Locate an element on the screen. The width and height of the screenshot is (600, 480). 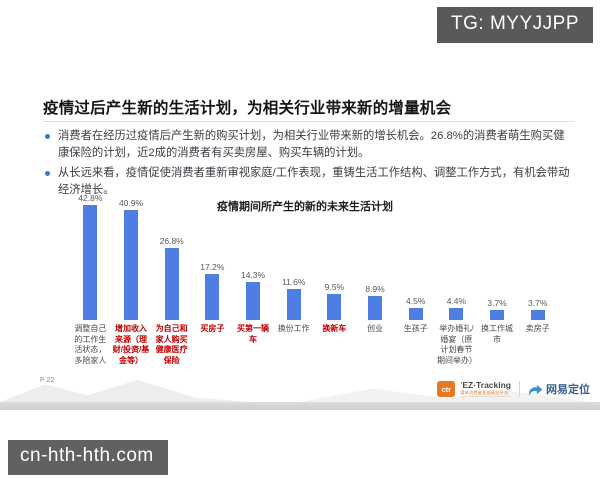
category-label: 换工作城市 is located at coordinates (497, 334).